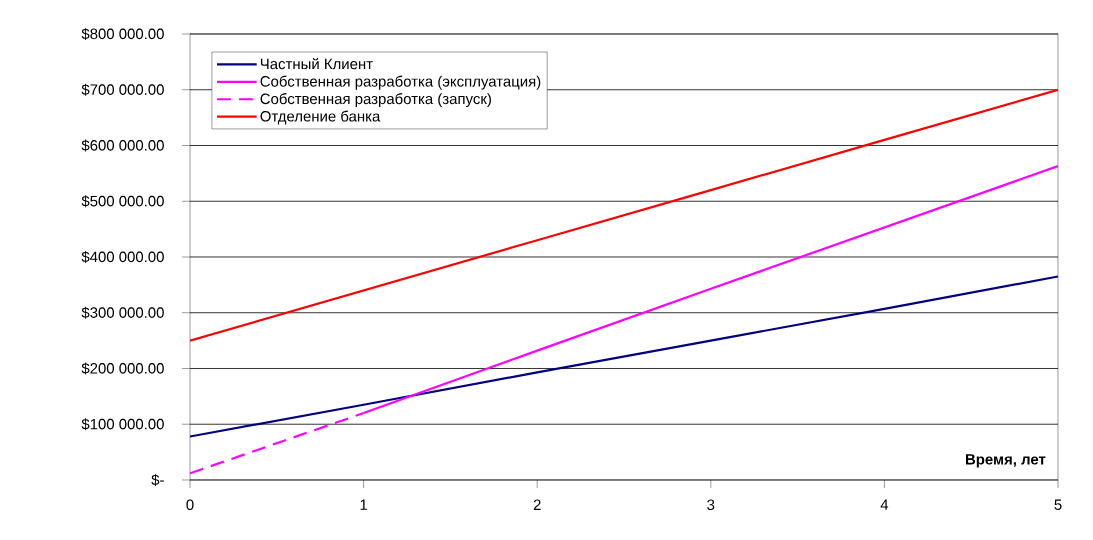  Describe the element at coordinates (1058, 504) in the screenshot. I see `x-tick-label: 5` at that location.